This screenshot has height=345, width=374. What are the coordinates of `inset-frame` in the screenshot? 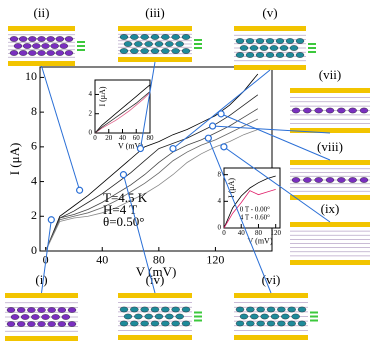 It's located at (252, 198).